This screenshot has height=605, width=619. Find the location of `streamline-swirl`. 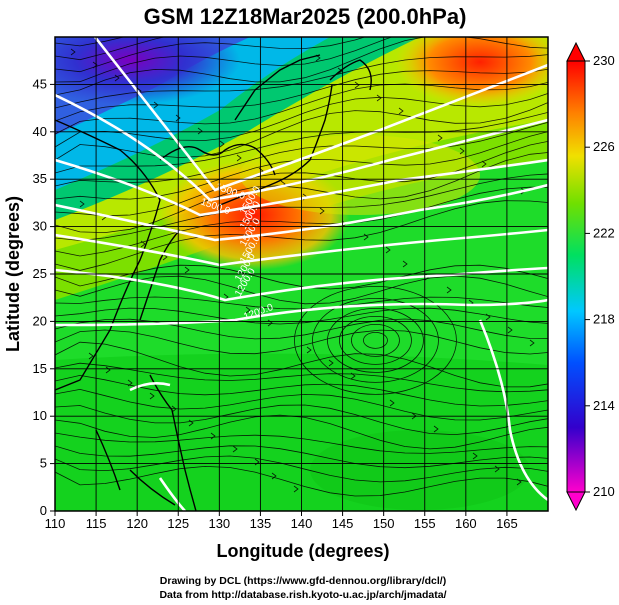

streamline-swirl is located at coordinates (375, 340).